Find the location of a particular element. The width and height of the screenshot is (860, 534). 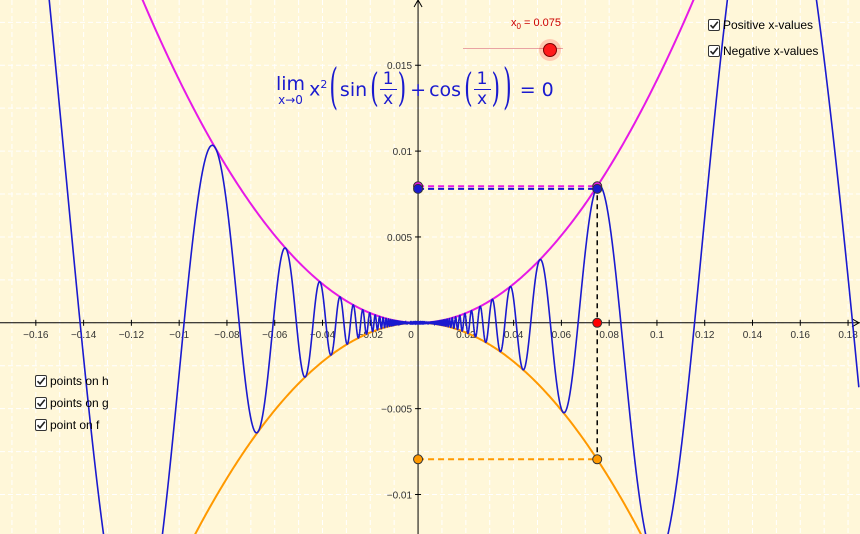

checkbox-points-on-h: points on h is located at coordinates (72, 381).